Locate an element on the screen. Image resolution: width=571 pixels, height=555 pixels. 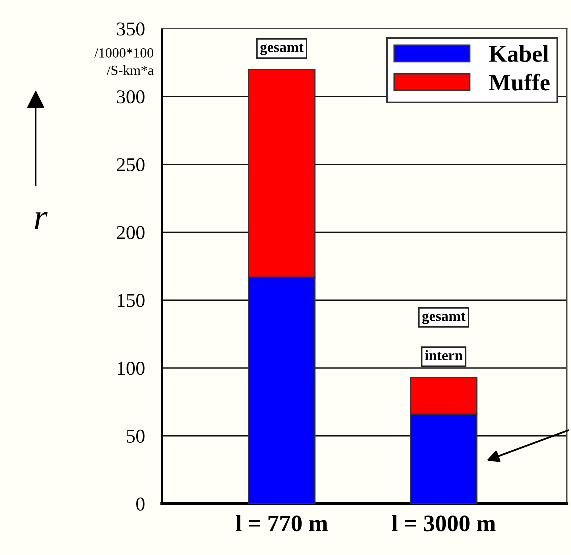
y-tick-label: 50 is located at coordinates (136, 437).